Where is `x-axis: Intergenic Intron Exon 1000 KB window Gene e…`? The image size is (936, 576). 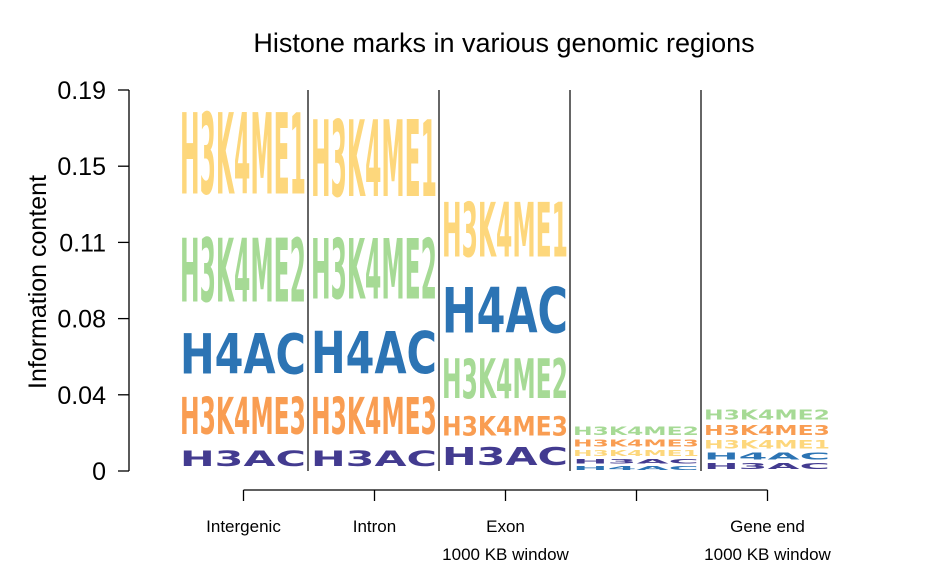
x-axis: Intergenic Intron Exon 1000 KB window Gene e… is located at coordinates (519, 526).